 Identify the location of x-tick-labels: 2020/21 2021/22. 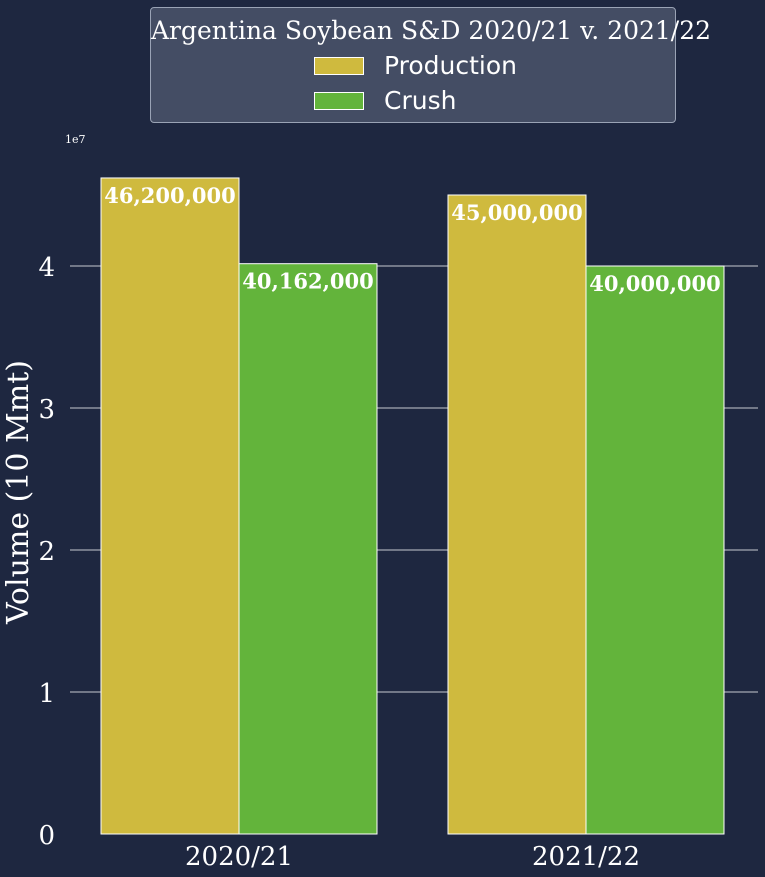
(412, 857).